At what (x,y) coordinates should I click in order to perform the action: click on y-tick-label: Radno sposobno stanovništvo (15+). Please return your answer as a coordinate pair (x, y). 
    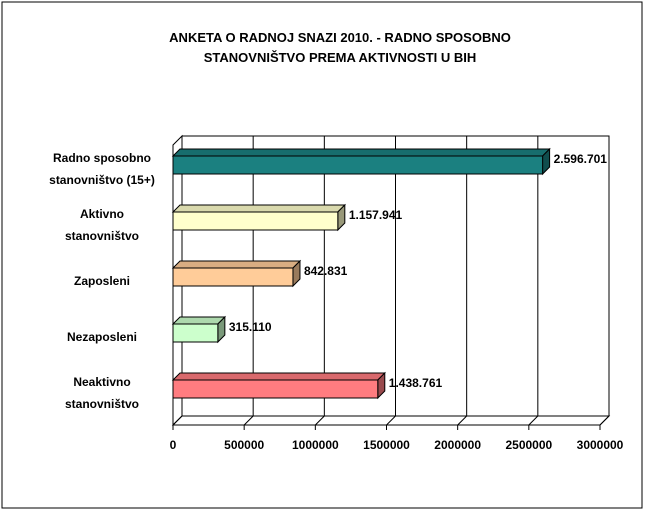
    Looking at the image, I should click on (102, 169).